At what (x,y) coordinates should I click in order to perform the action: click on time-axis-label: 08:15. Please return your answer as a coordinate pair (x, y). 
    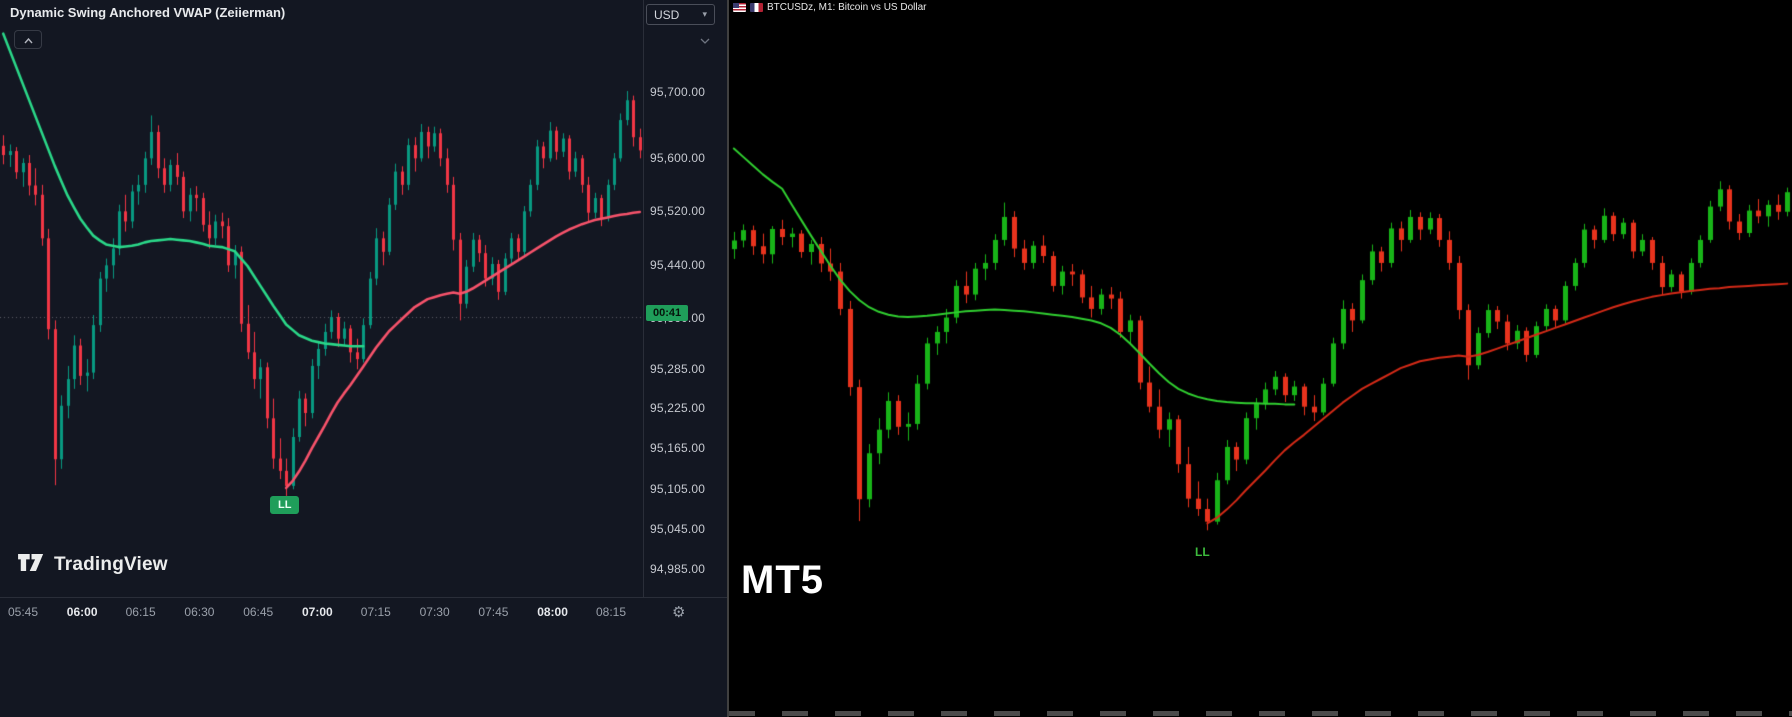
    Looking at the image, I should click on (611, 612).